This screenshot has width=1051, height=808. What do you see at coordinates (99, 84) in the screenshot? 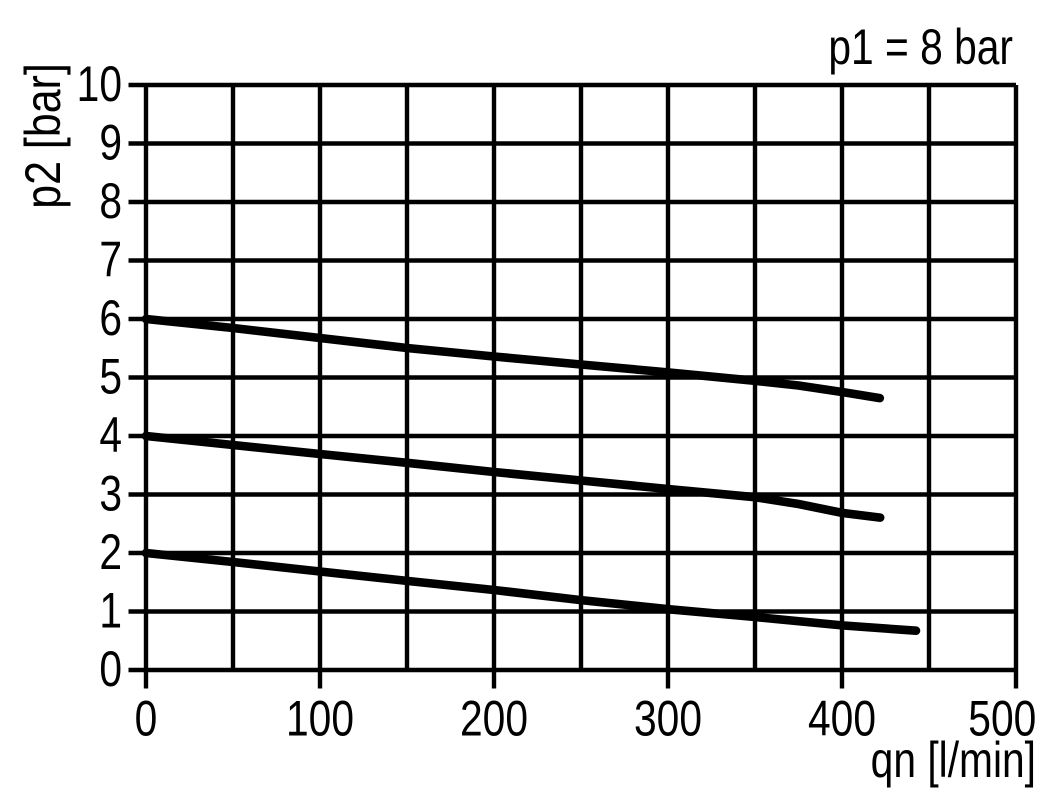
I see `svg-text: 10` at bounding box center [99, 84].